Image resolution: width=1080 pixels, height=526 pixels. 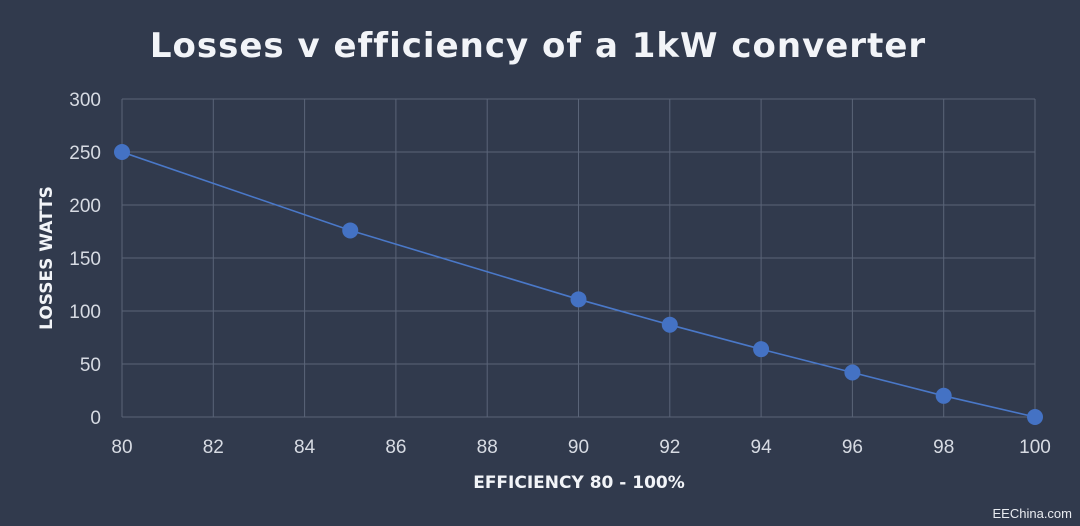 What do you see at coordinates (85, 100) in the screenshot?
I see `y-tick-label: 300` at bounding box center [85, 100].